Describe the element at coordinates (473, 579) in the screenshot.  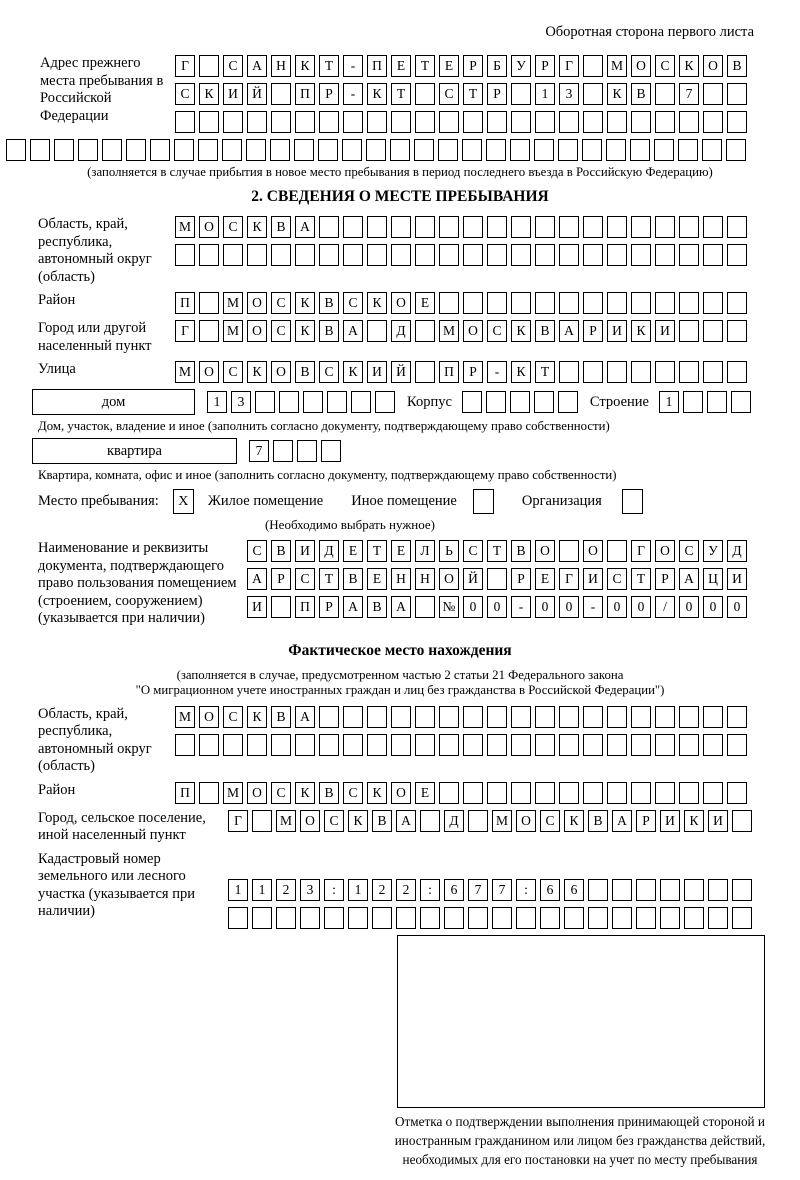
I see `char-cell: Й` at that location.